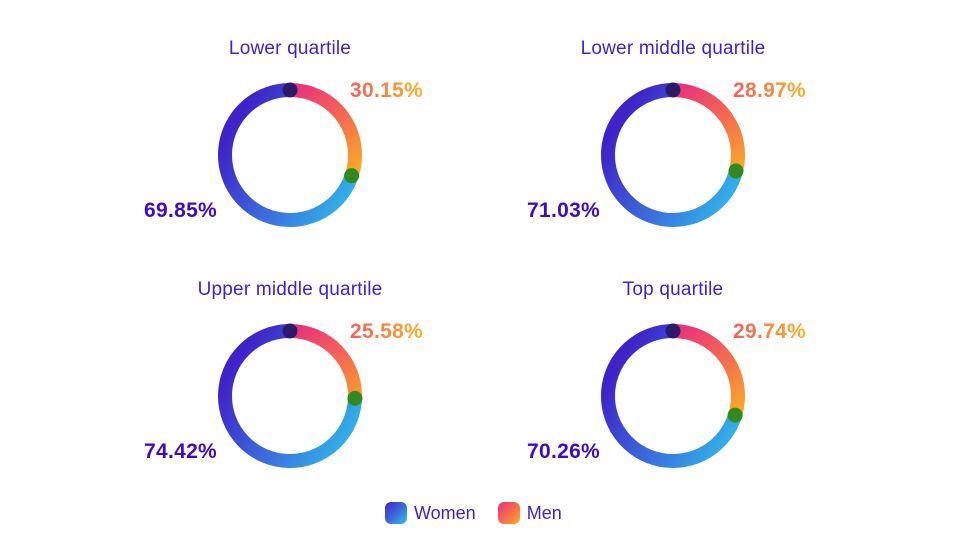  I want to click on chart-legend: Women Men, so click(473, 513).